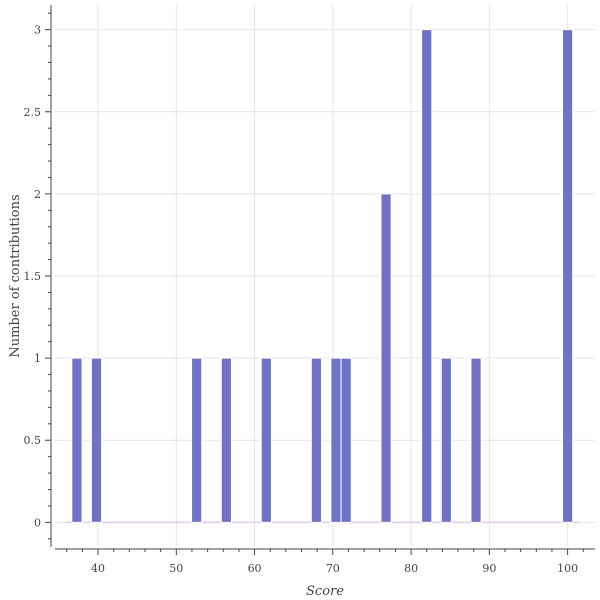 This screenshot has width=600, height=600. Describe the element at coordinates (411, 568) in the screenshot. I see `x-tick-label: 80` at that location.